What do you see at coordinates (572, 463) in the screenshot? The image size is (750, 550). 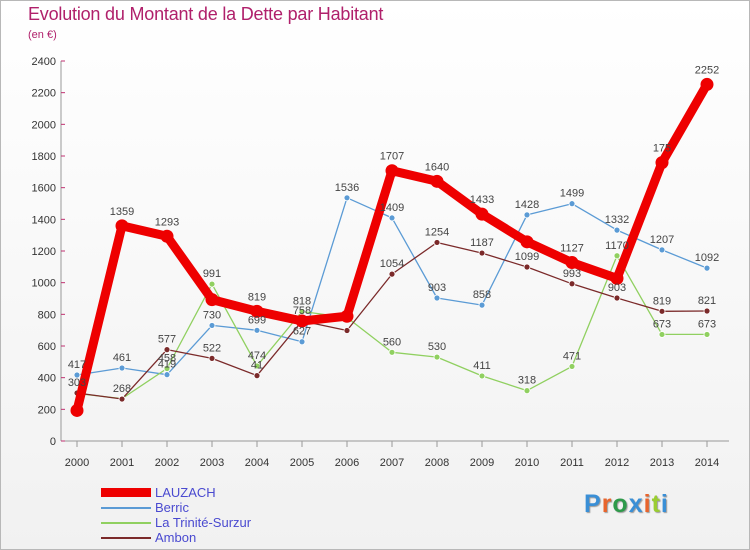 I see `x-tick-label: 2011` at bounding box center [572, 463].